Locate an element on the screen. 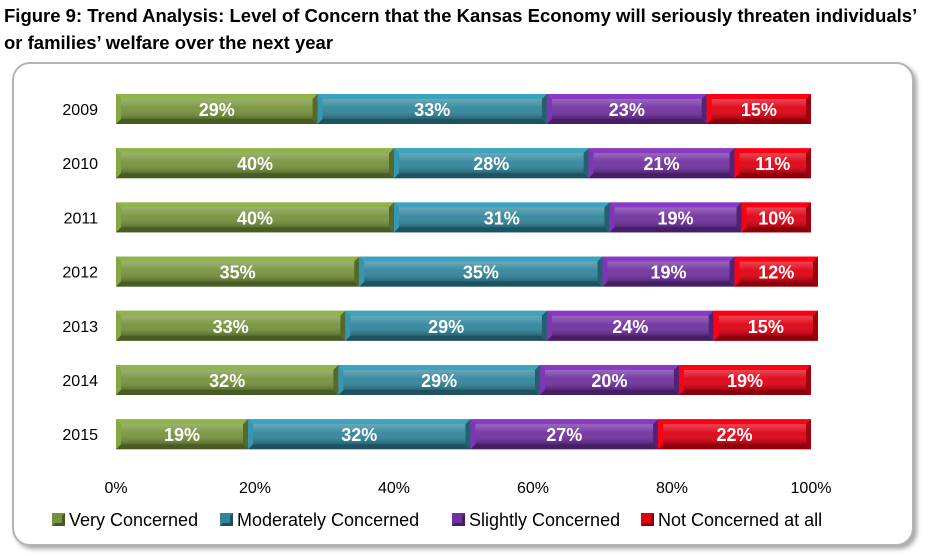 The height and width of the screenshot is (556, 931). bar-segment-2013-not-concerned-at-all: 15% is located at coordinates (765, 325).